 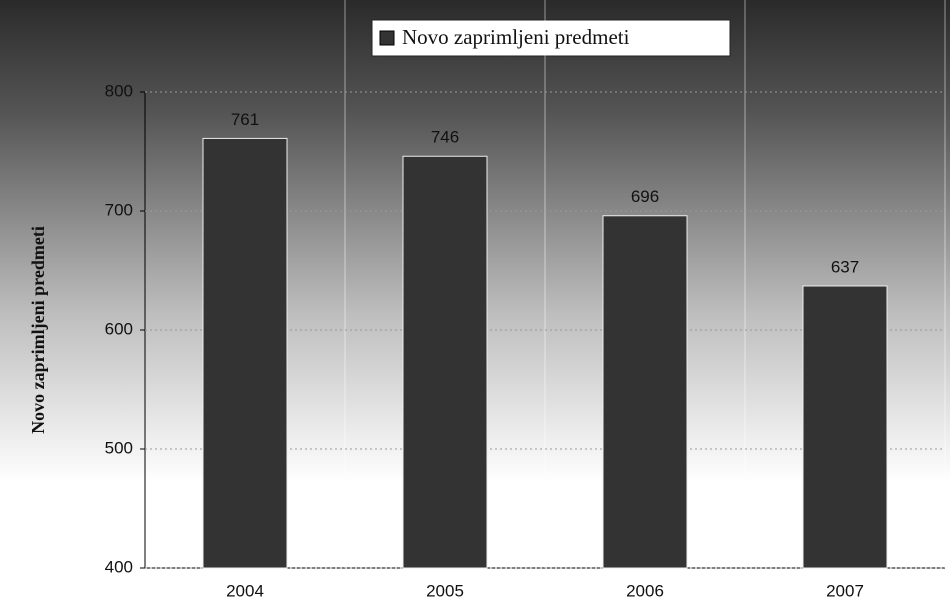 I want to click on x-tick-label: 2007, so click(x=845, y=590).